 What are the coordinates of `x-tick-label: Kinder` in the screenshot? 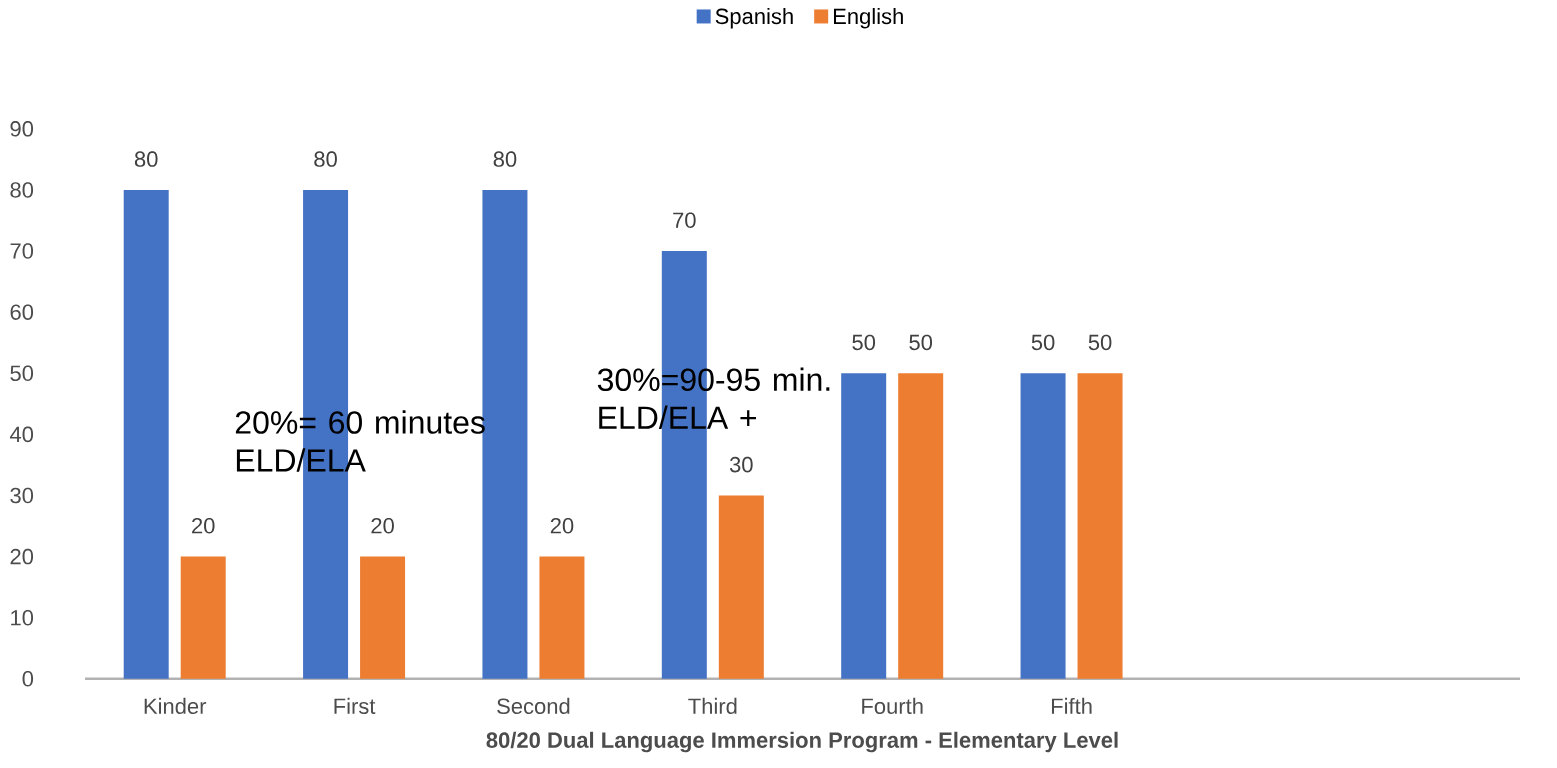 It's located at (175, 706).